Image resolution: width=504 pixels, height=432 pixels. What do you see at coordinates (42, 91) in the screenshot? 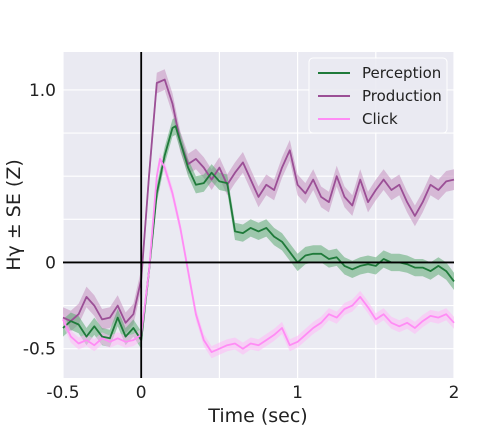
I see `y-tick-label: 1.0` at bounding box center [42, 91].